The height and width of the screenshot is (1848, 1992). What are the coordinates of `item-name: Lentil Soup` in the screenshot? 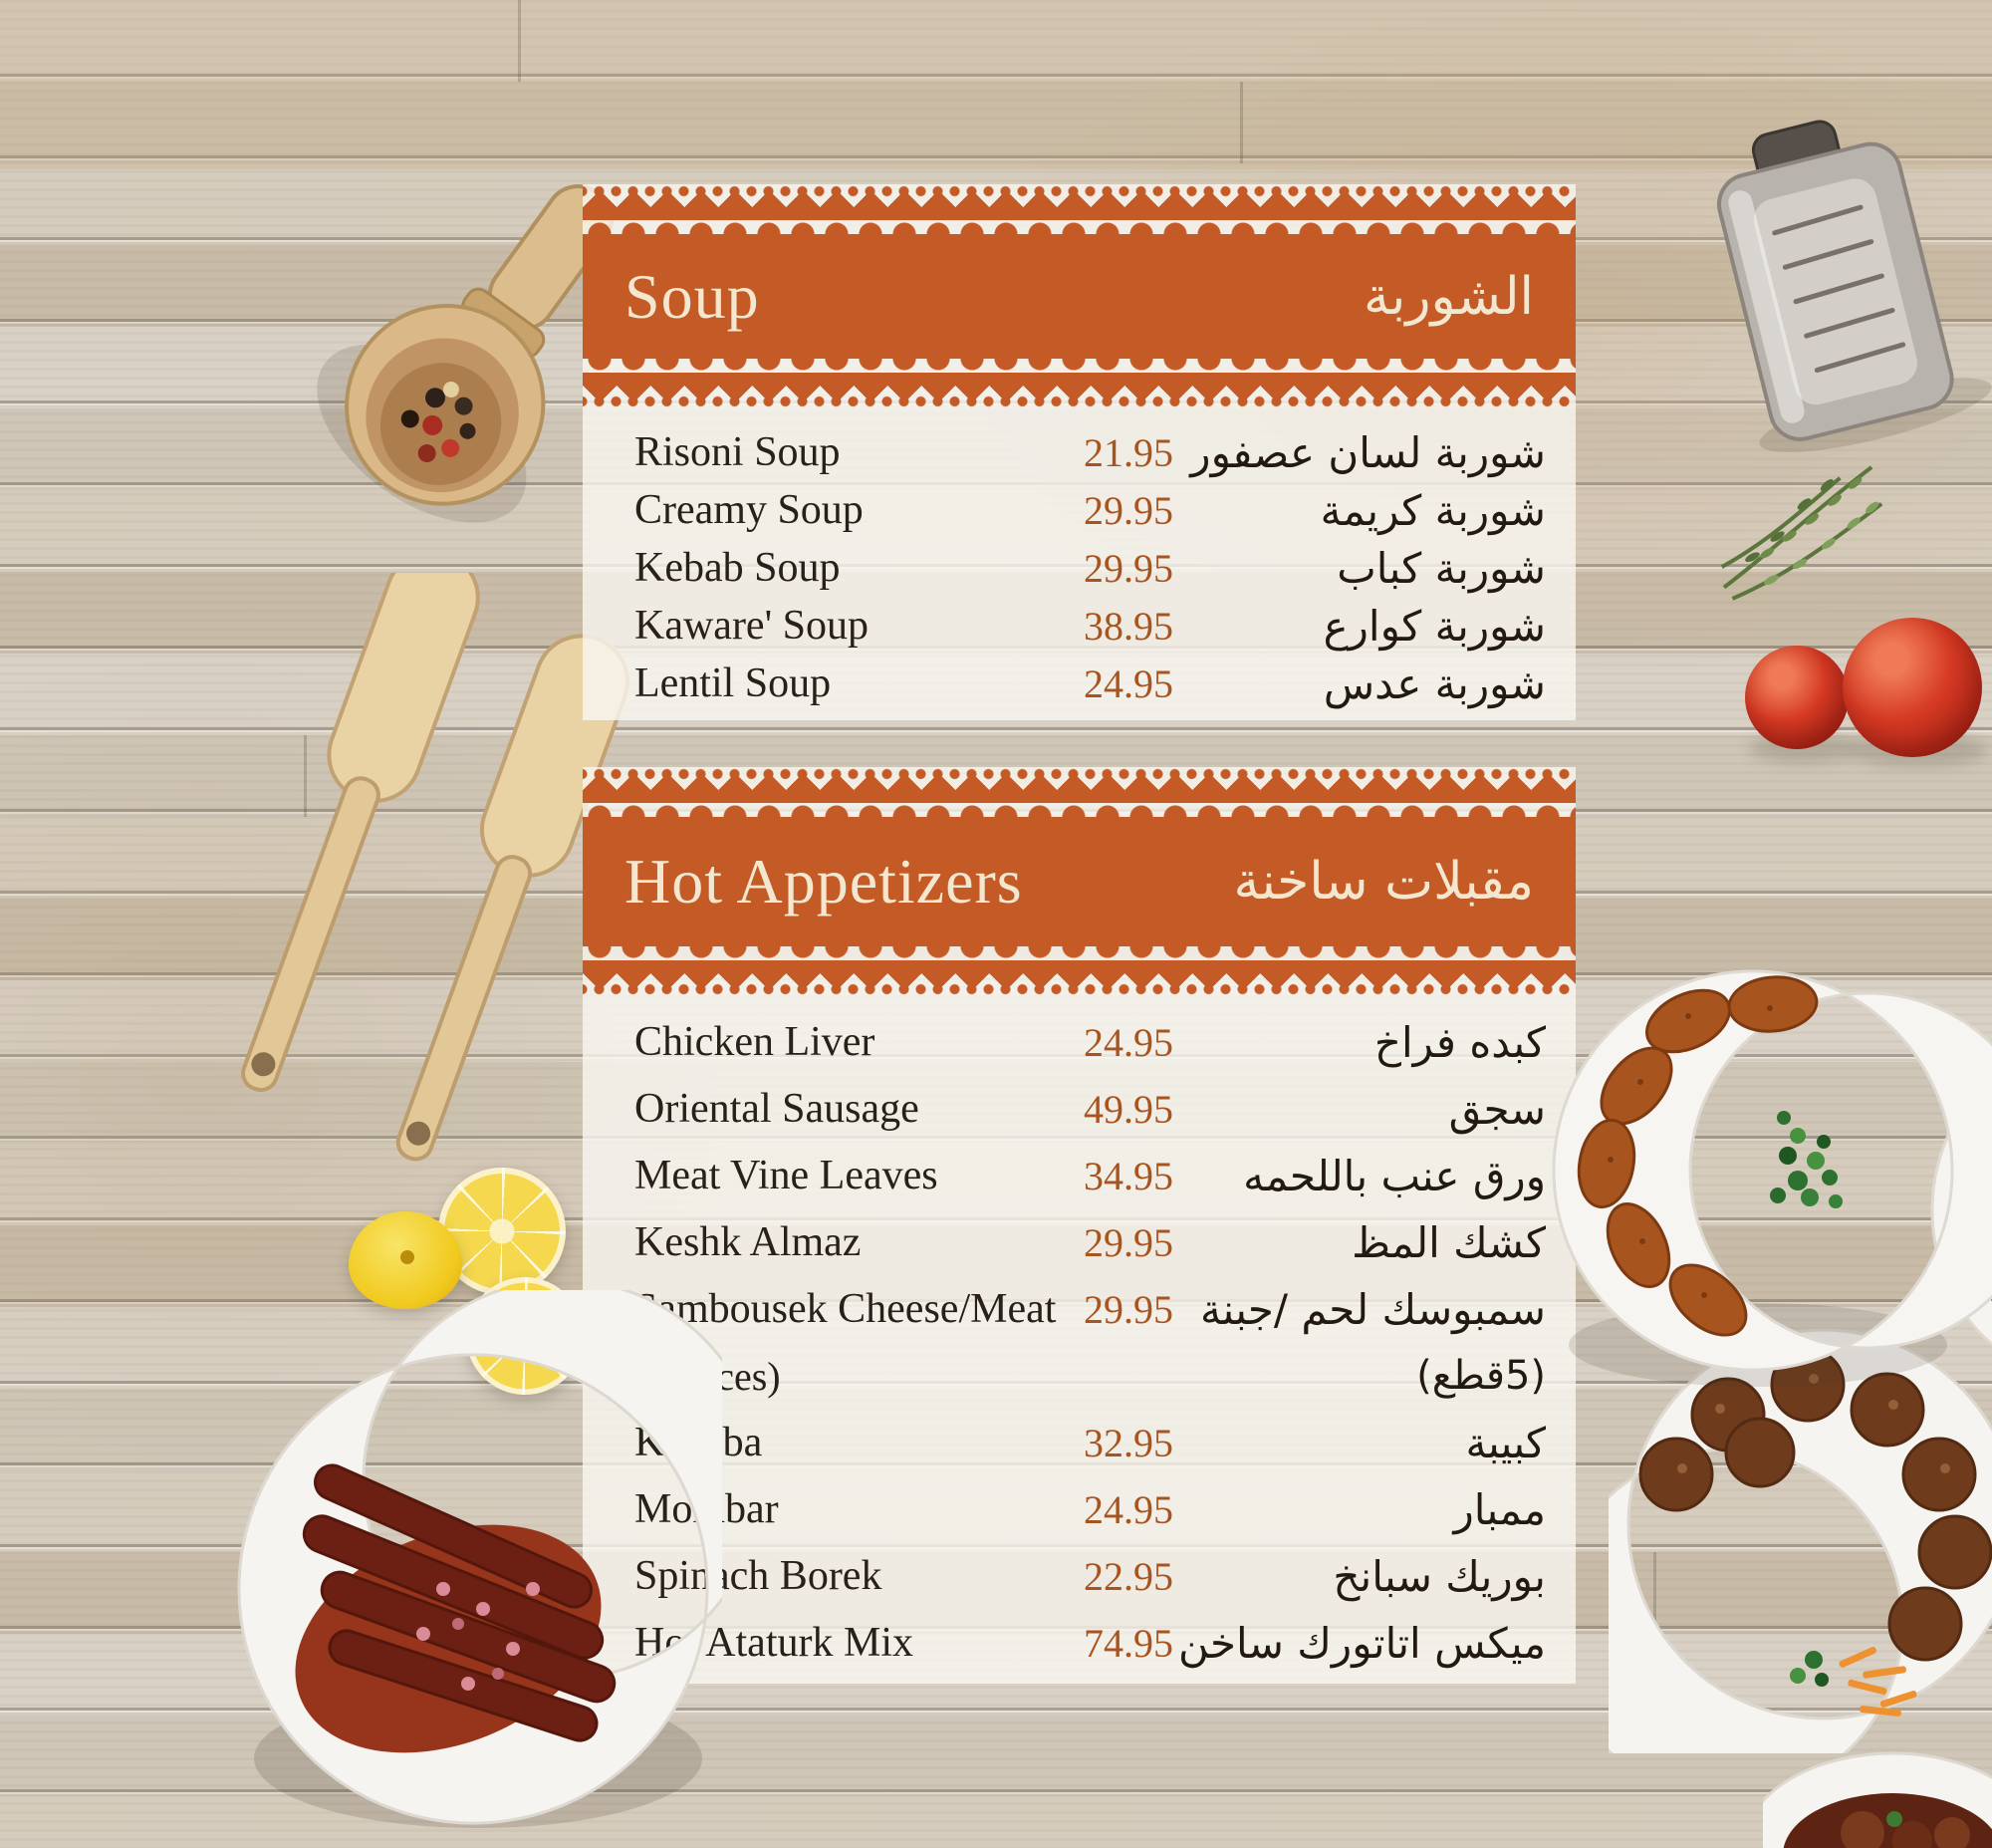 It's located at (733, 683).